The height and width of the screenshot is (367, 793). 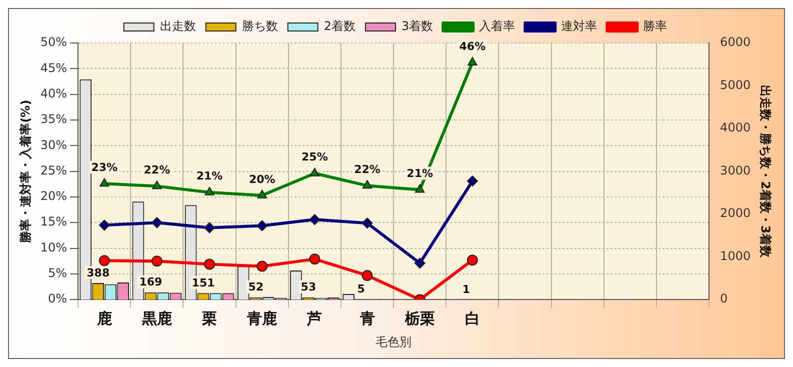 I want to click on y2-tick-label: 4000, so click(x=735, y=127).